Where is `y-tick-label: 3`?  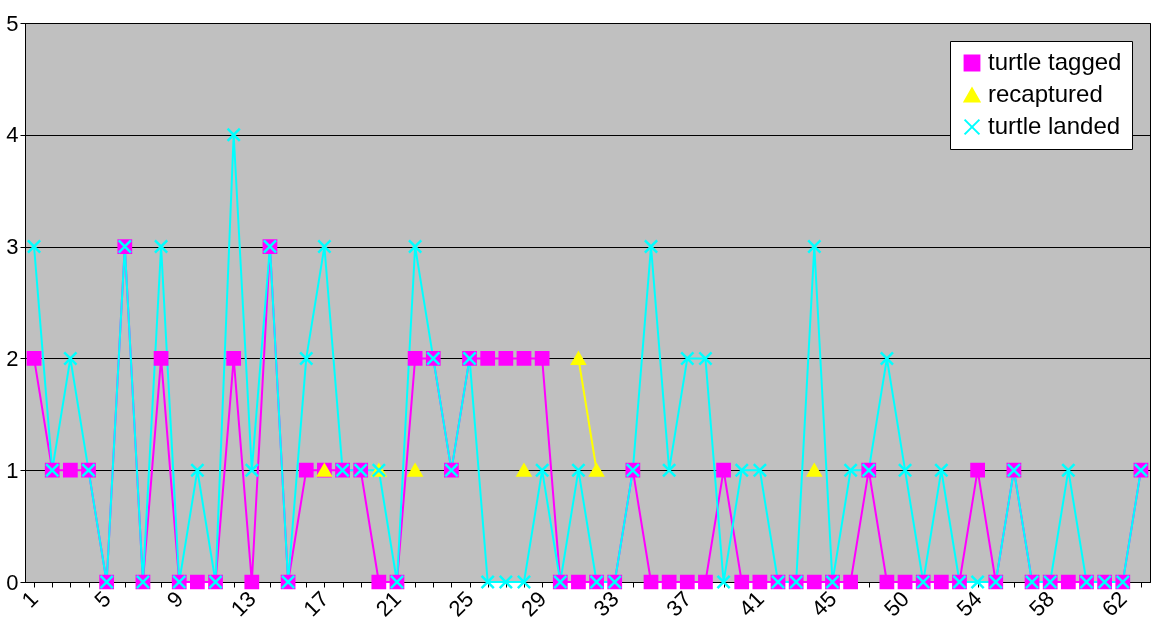
y-tick-label: 3 is located at coordinates (12, 247).